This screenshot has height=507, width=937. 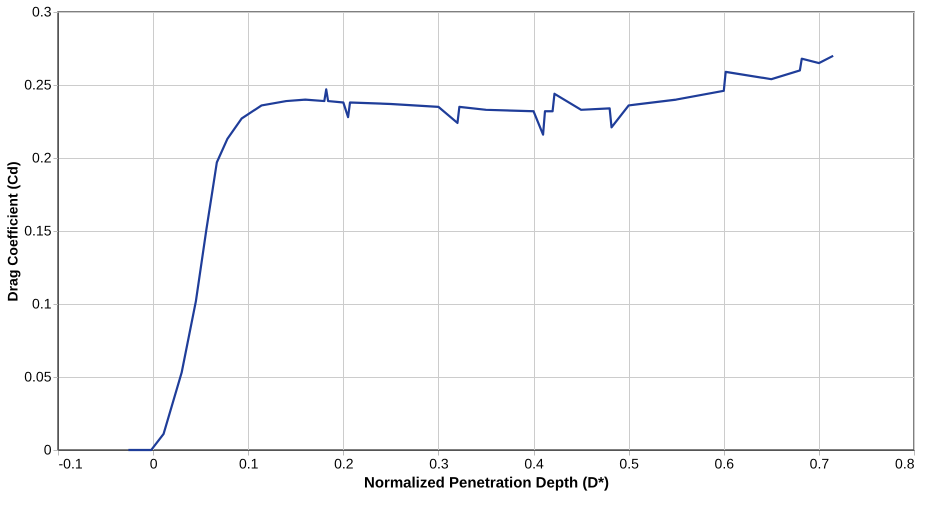 What do you see at coordinates (905, 464) in the screenshot?
I see `x-tick-label: 0.8` at bounding box center [905, 464].